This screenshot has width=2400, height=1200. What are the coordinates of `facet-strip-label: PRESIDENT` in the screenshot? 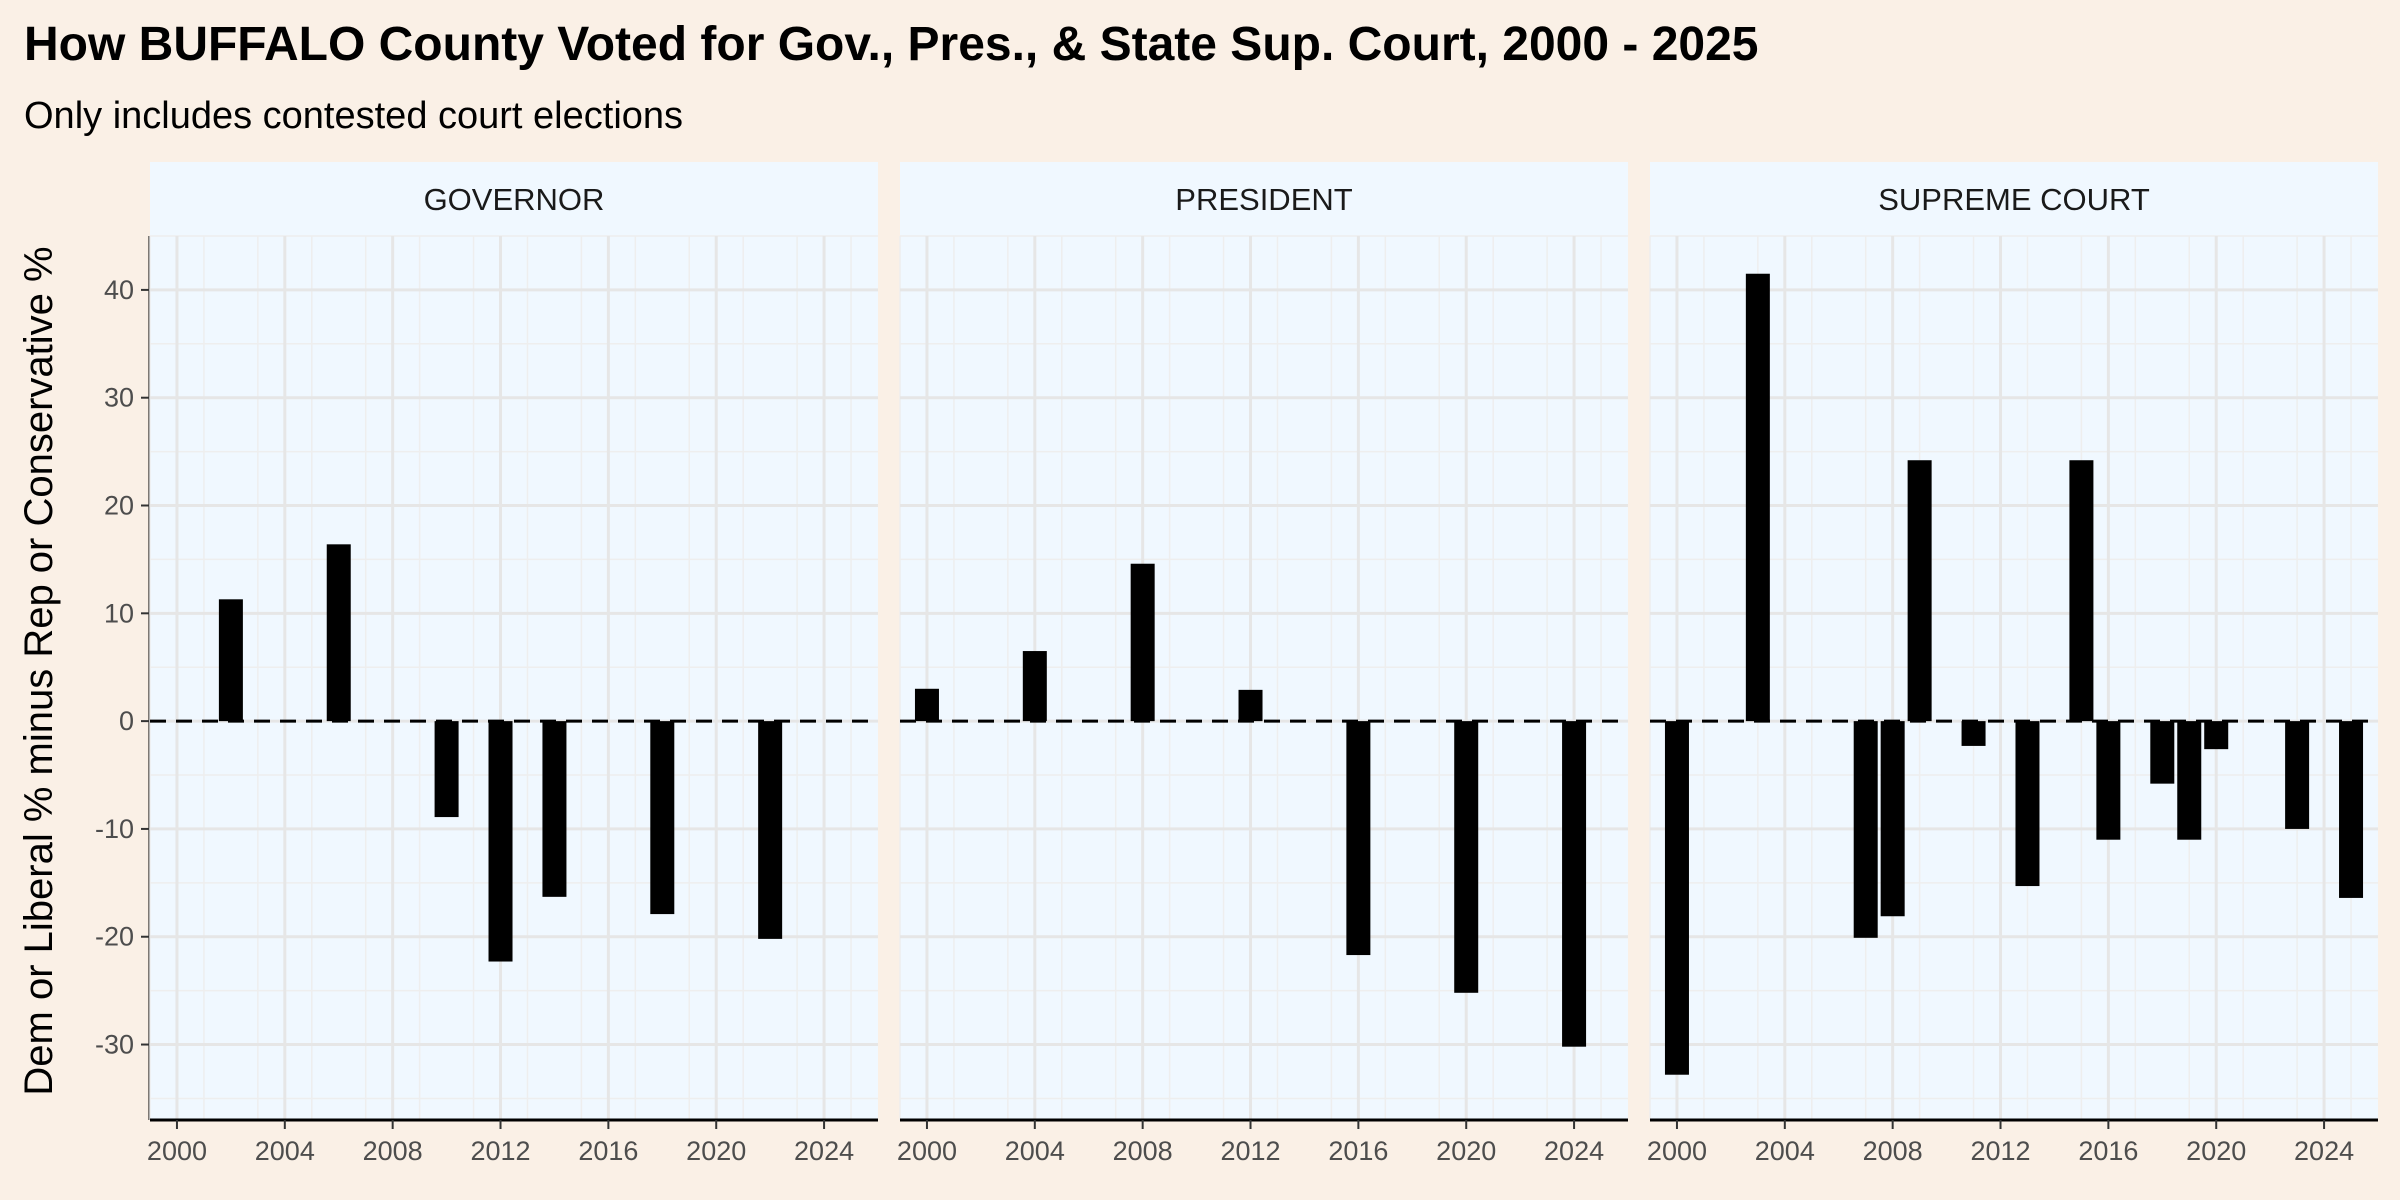 It's located at (1263, 199).